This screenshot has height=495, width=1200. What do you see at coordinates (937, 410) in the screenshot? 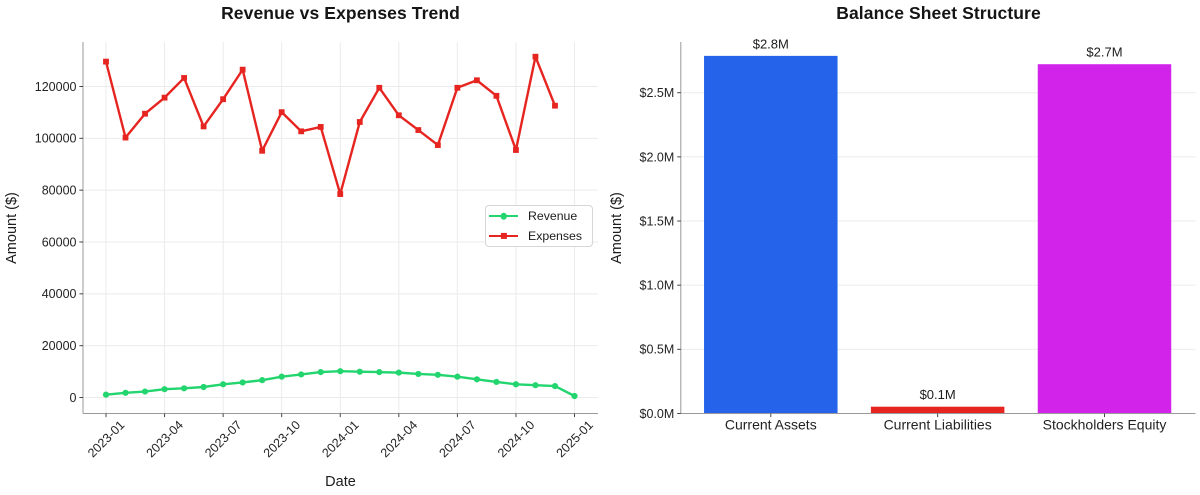
I see `bar-current-liabilities` at bounding box center [937, 410].